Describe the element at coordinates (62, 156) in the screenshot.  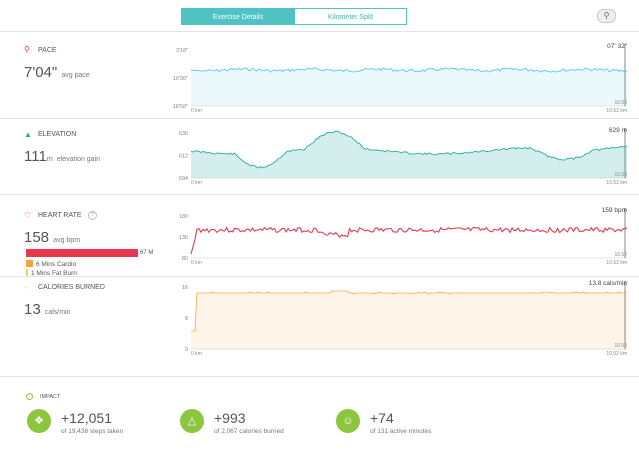
I see `elevation-value: 111m elevation gain` at that location.